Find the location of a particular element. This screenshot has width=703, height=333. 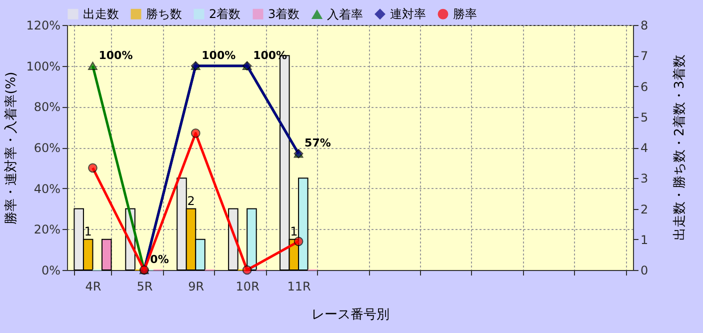

y-tick-label: 40% is located at coordinates (47, 189).